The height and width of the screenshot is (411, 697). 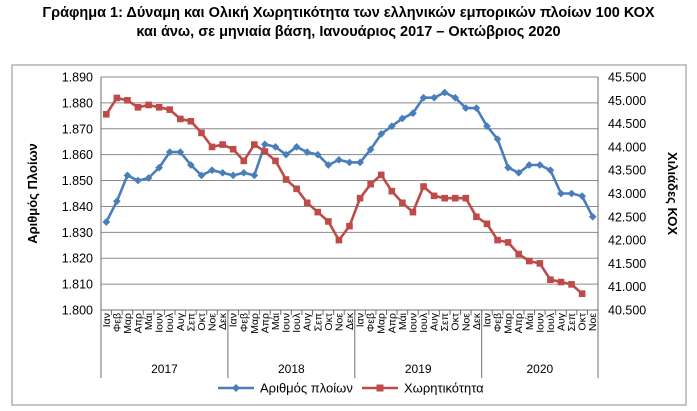 I want to click on y-right-tick-label: 42.500, so click(x=627, y=217).